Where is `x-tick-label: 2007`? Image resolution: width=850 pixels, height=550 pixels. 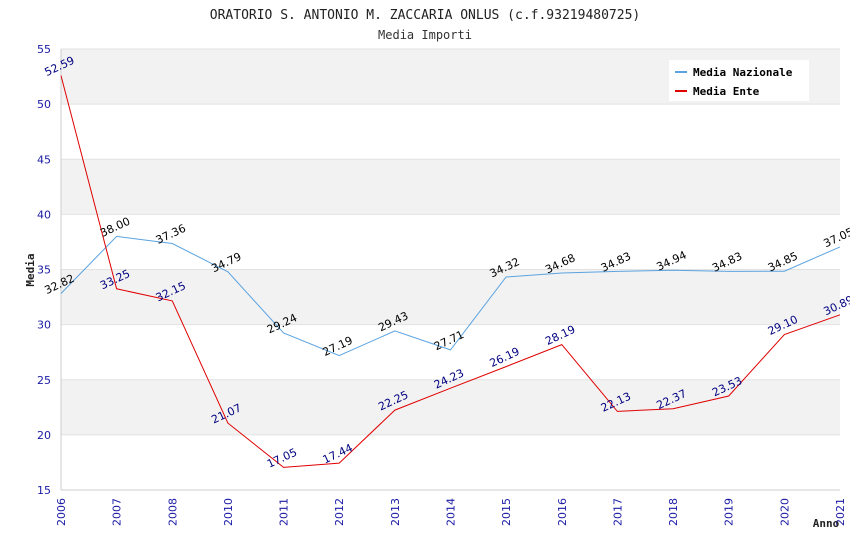
x-tick-label: 2007 is located at coordinates (117, 512).